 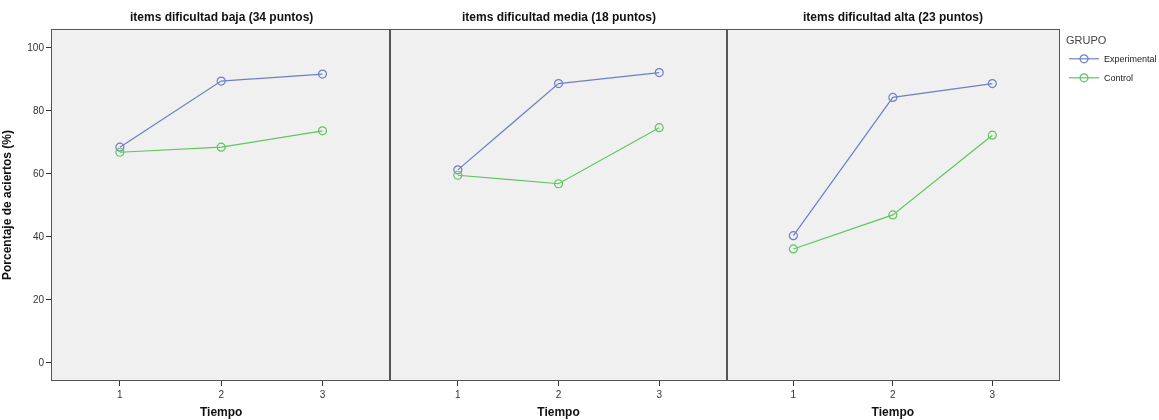 I want to click on chart-title: items dificultad media (18 puntos), so click(x=559, y=17).